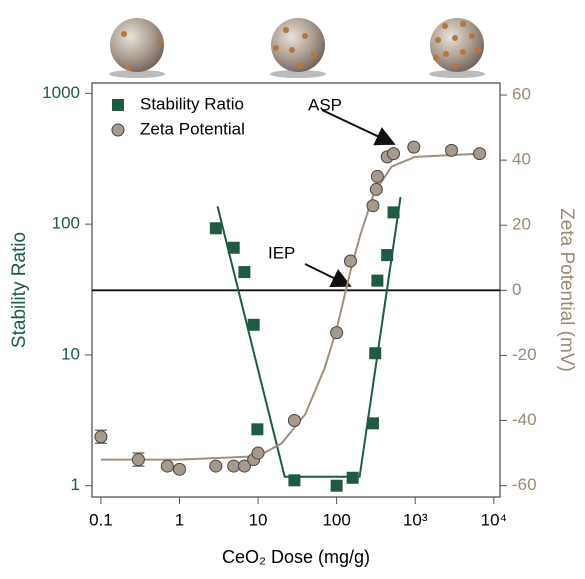 The height and width of the screenshot is (579, 585). What do you see at coordinates (524, 484) in the screenshot?
I see `y2-tick-label: -60` at bounding box center [524, 484].